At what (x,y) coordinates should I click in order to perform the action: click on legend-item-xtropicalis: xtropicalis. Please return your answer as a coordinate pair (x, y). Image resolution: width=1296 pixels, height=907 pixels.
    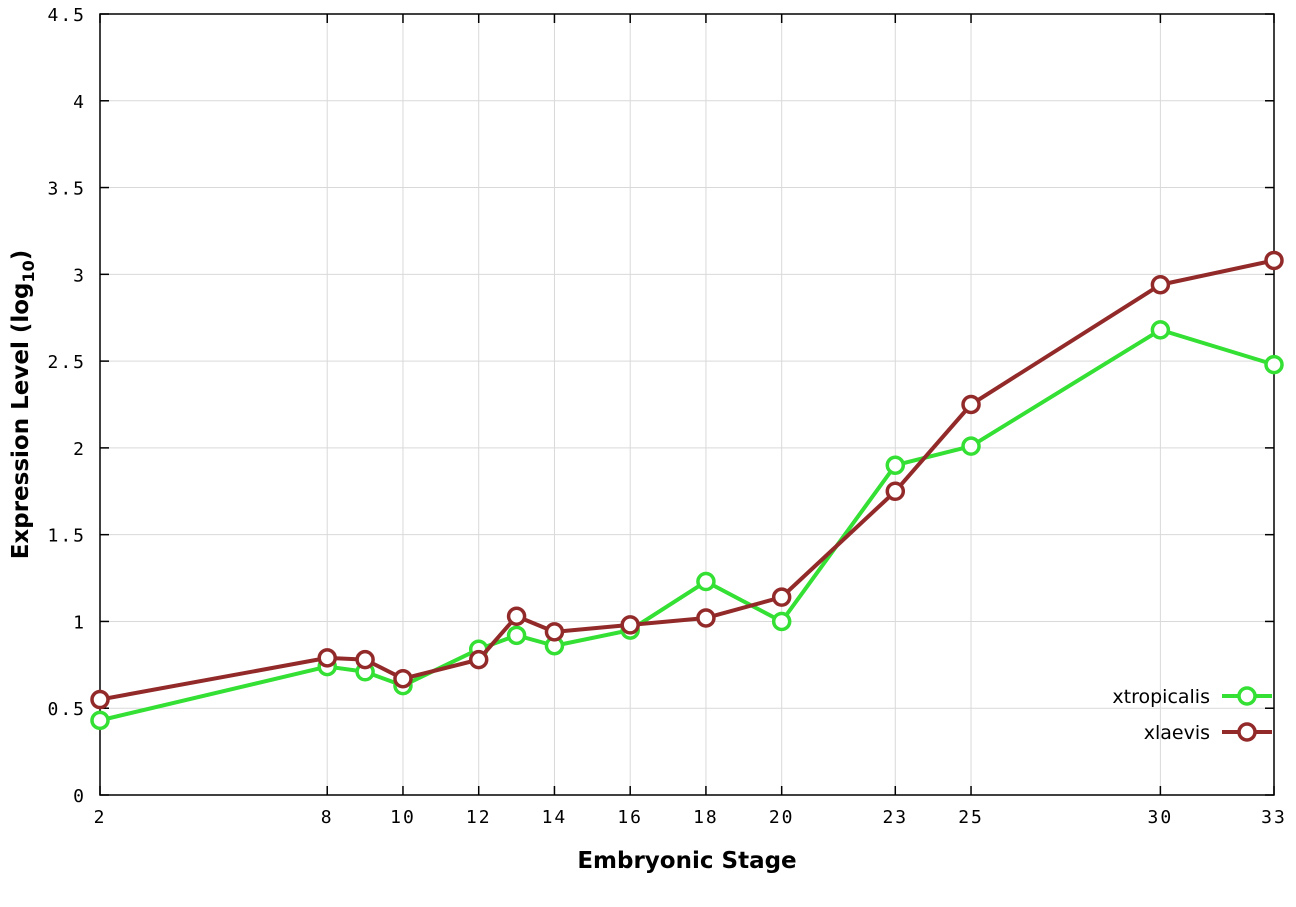
    Looking at the image, I should click on (1192, 697).